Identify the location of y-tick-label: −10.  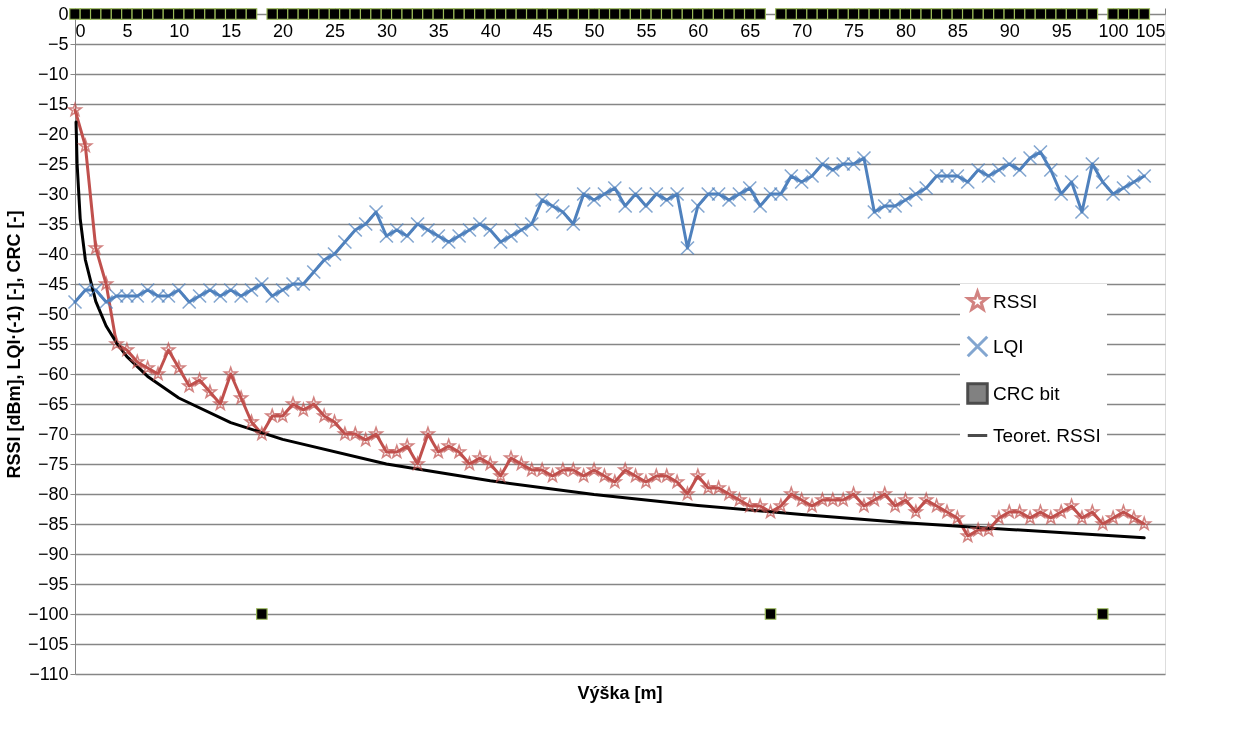
(53, 73).